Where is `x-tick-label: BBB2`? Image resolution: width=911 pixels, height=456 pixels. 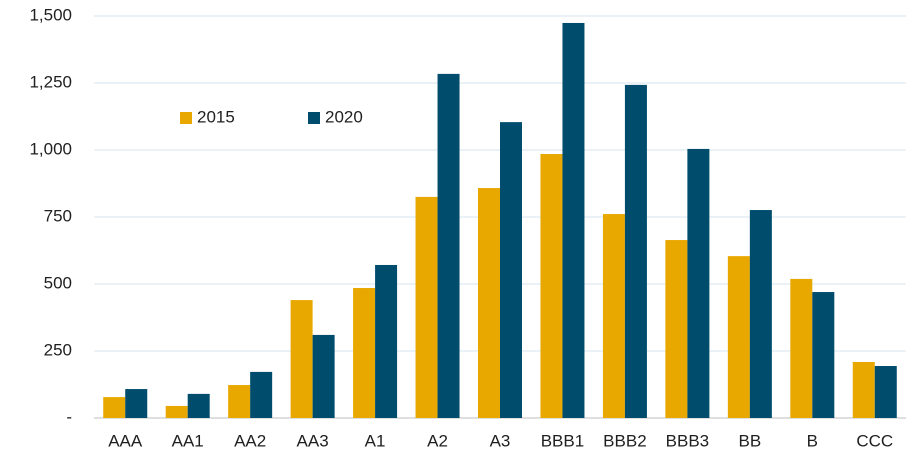 x-tick-label: BBB2 is located at coordinates (624, 440).